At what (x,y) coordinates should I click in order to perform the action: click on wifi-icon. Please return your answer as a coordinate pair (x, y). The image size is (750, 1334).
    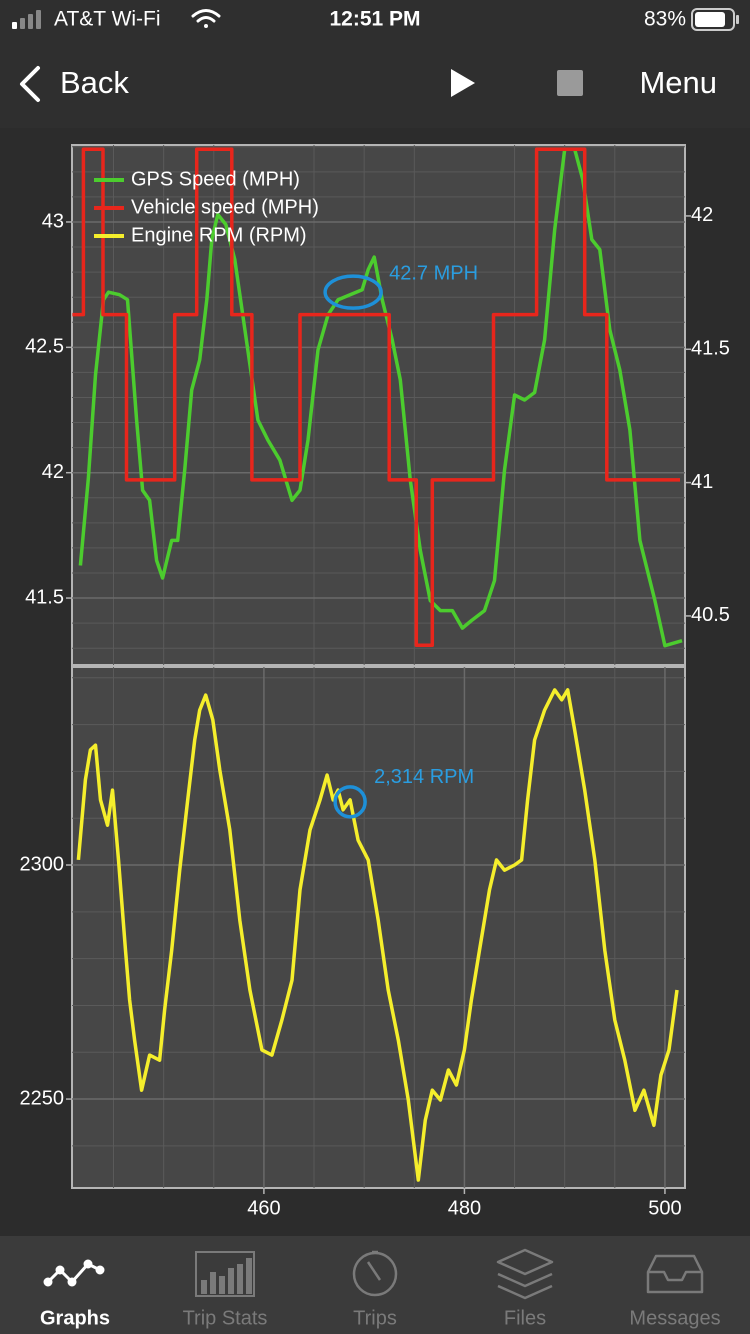
    Looking at the image, I should click on (206, 18).